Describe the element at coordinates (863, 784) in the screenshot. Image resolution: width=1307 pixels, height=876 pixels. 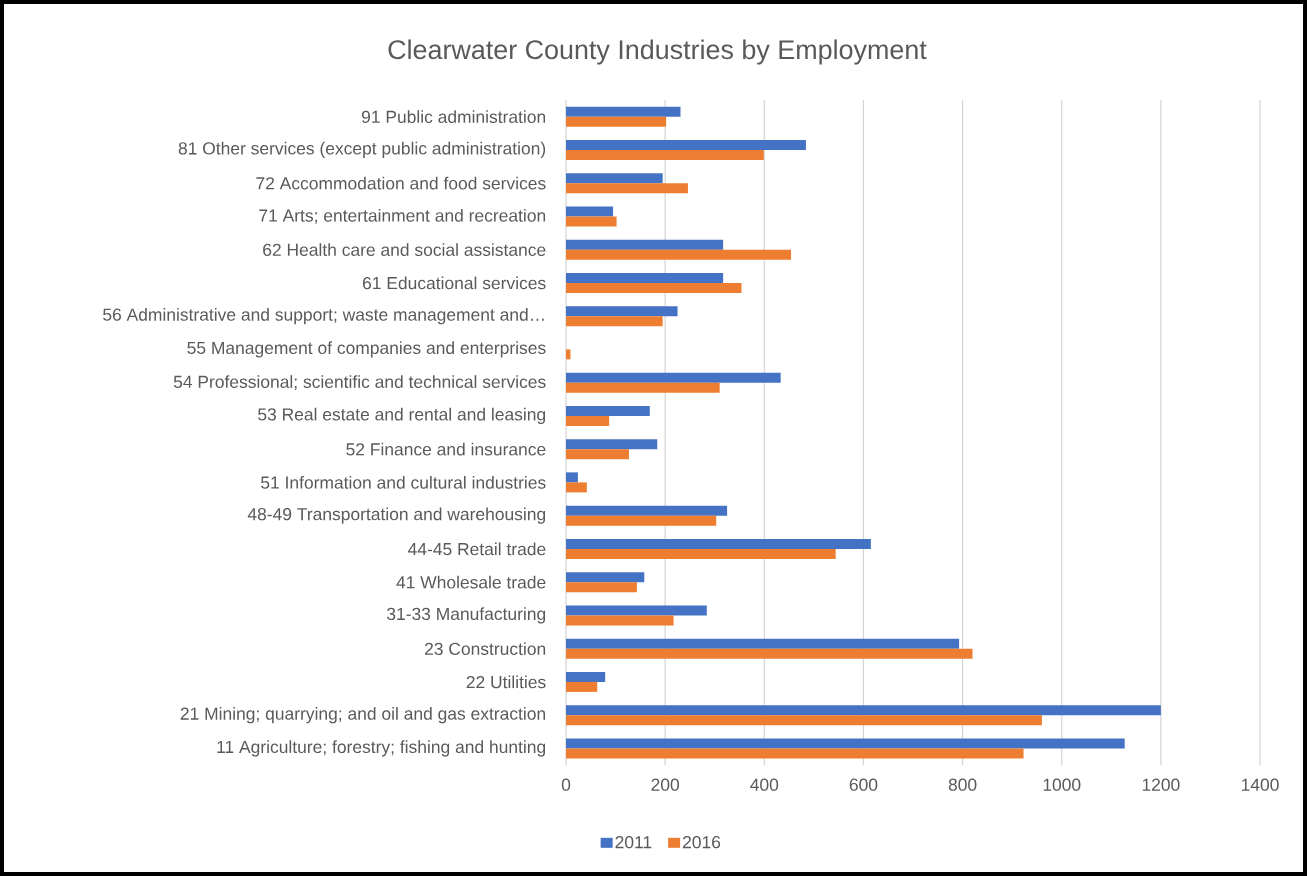
I see `x-tick-label: 600` at that location.